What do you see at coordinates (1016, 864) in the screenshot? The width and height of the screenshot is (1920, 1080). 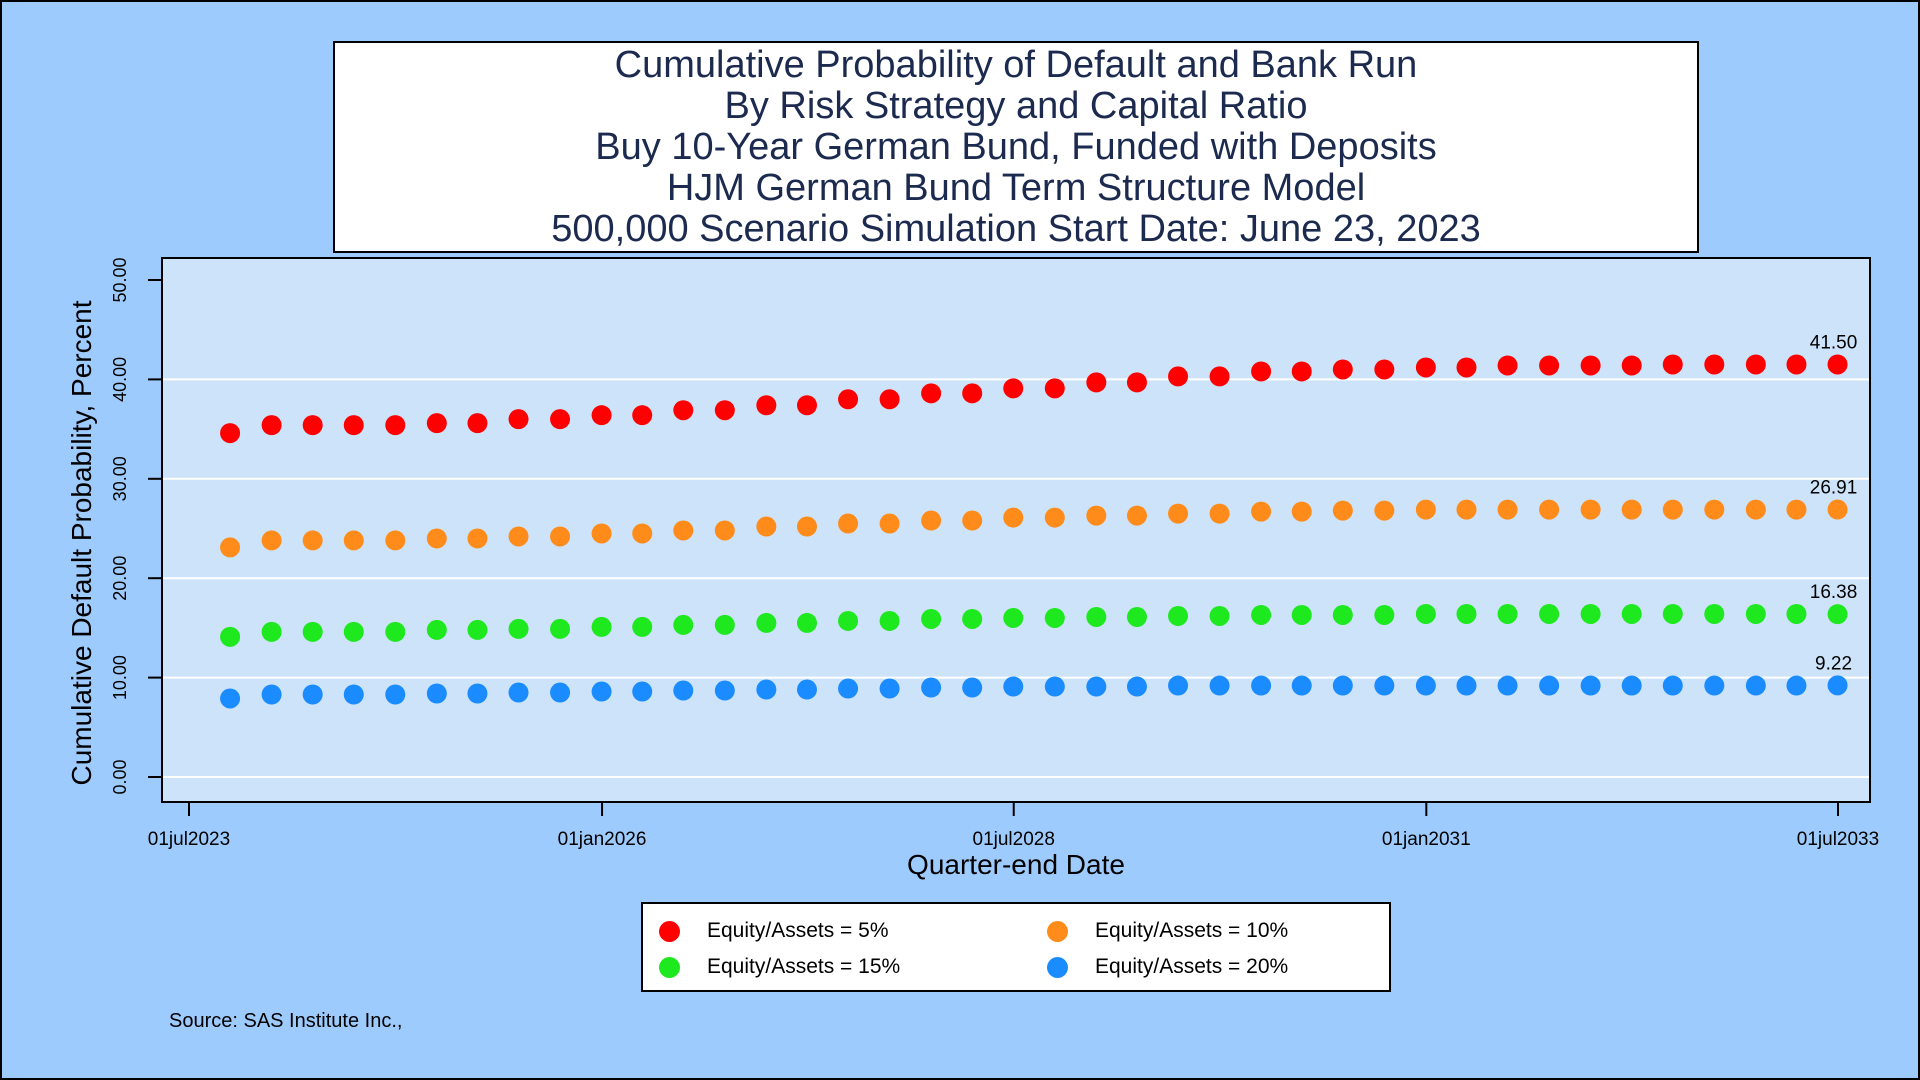 I see `x-axis-label: Quarter-end Date` at bounding box center [1016, 864].